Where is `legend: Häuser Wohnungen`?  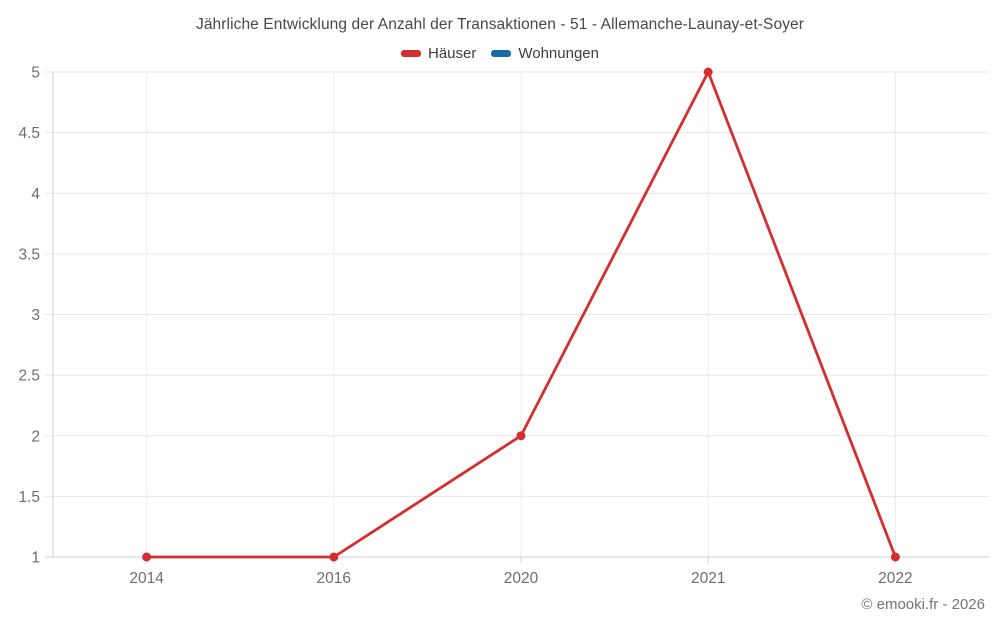 legend: Häuser Wohnungen is located at coordinates (500, 53).